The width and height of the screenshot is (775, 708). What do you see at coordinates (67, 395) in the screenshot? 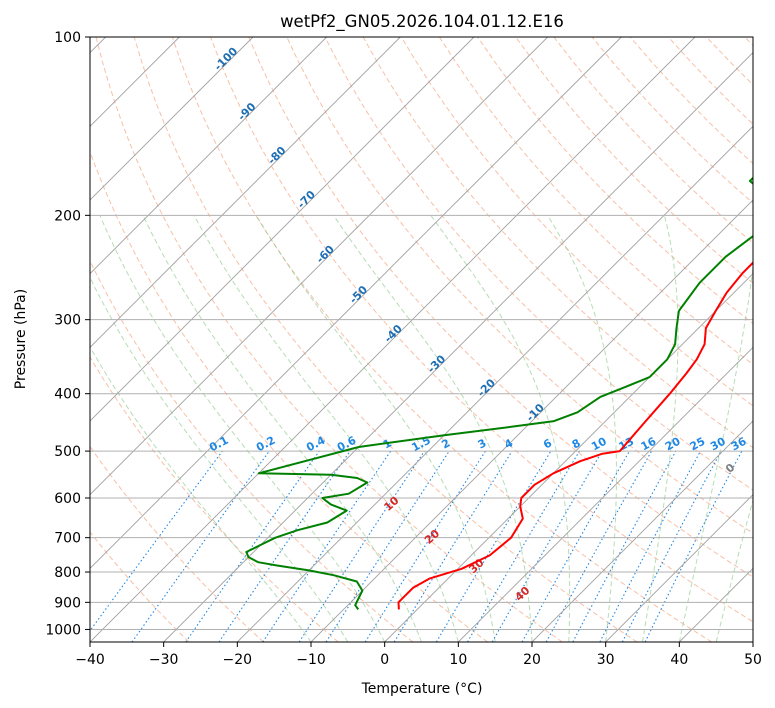
I see `y-tick-label: 400` at bounding box center [67, 395].